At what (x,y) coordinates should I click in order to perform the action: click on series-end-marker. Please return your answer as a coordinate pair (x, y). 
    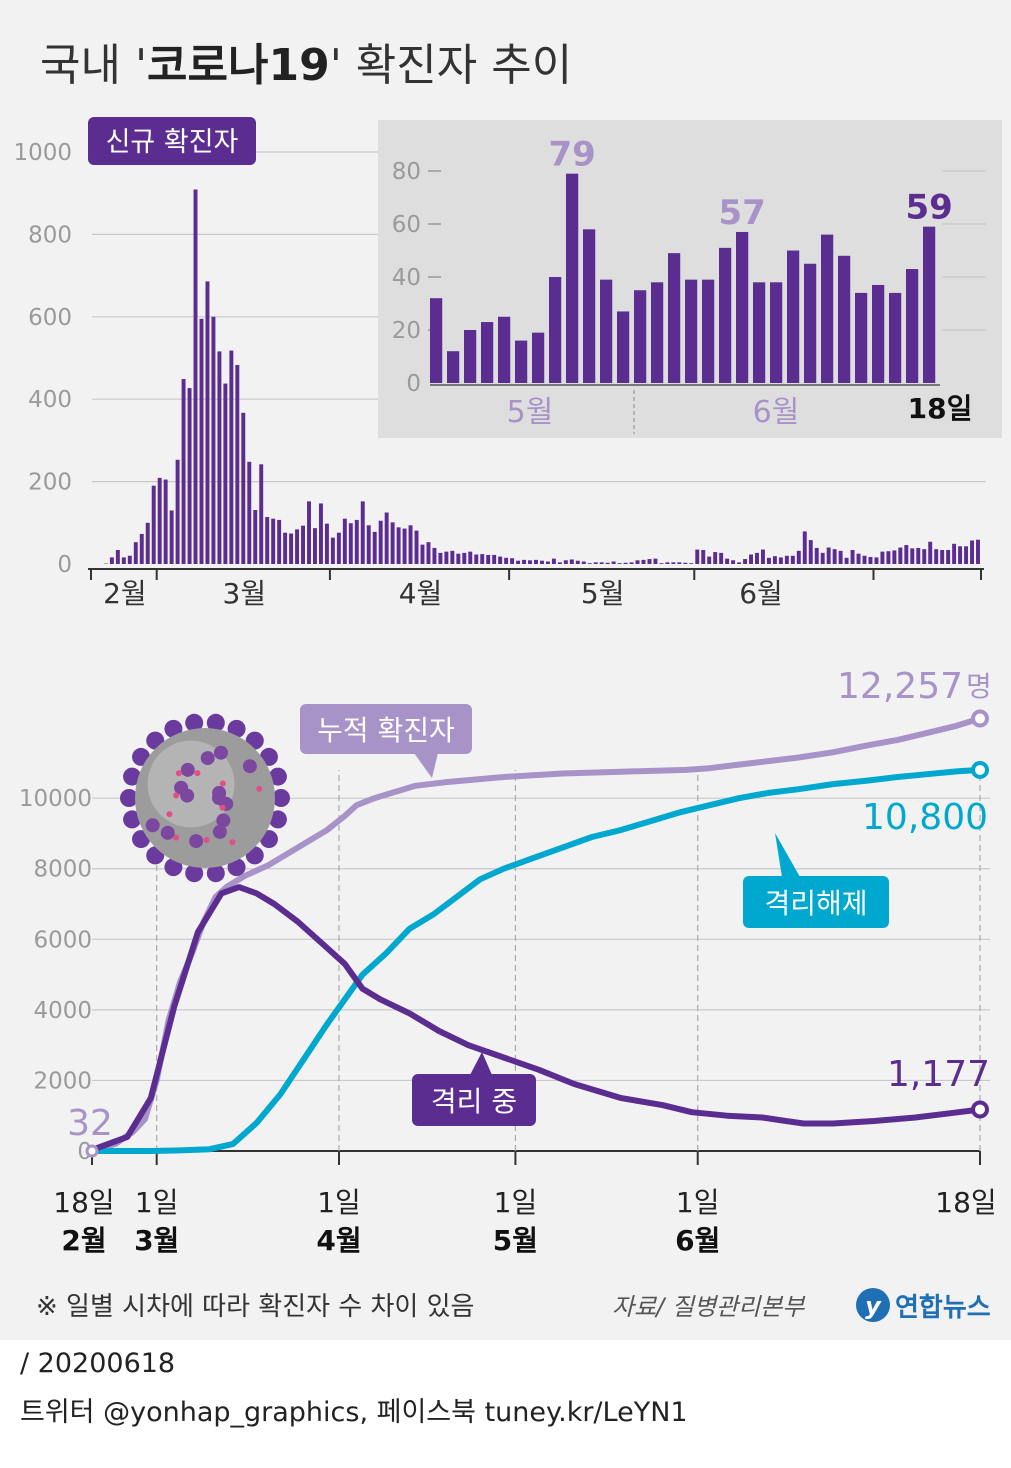
    Looking at the image, I should click on (980, 1109).